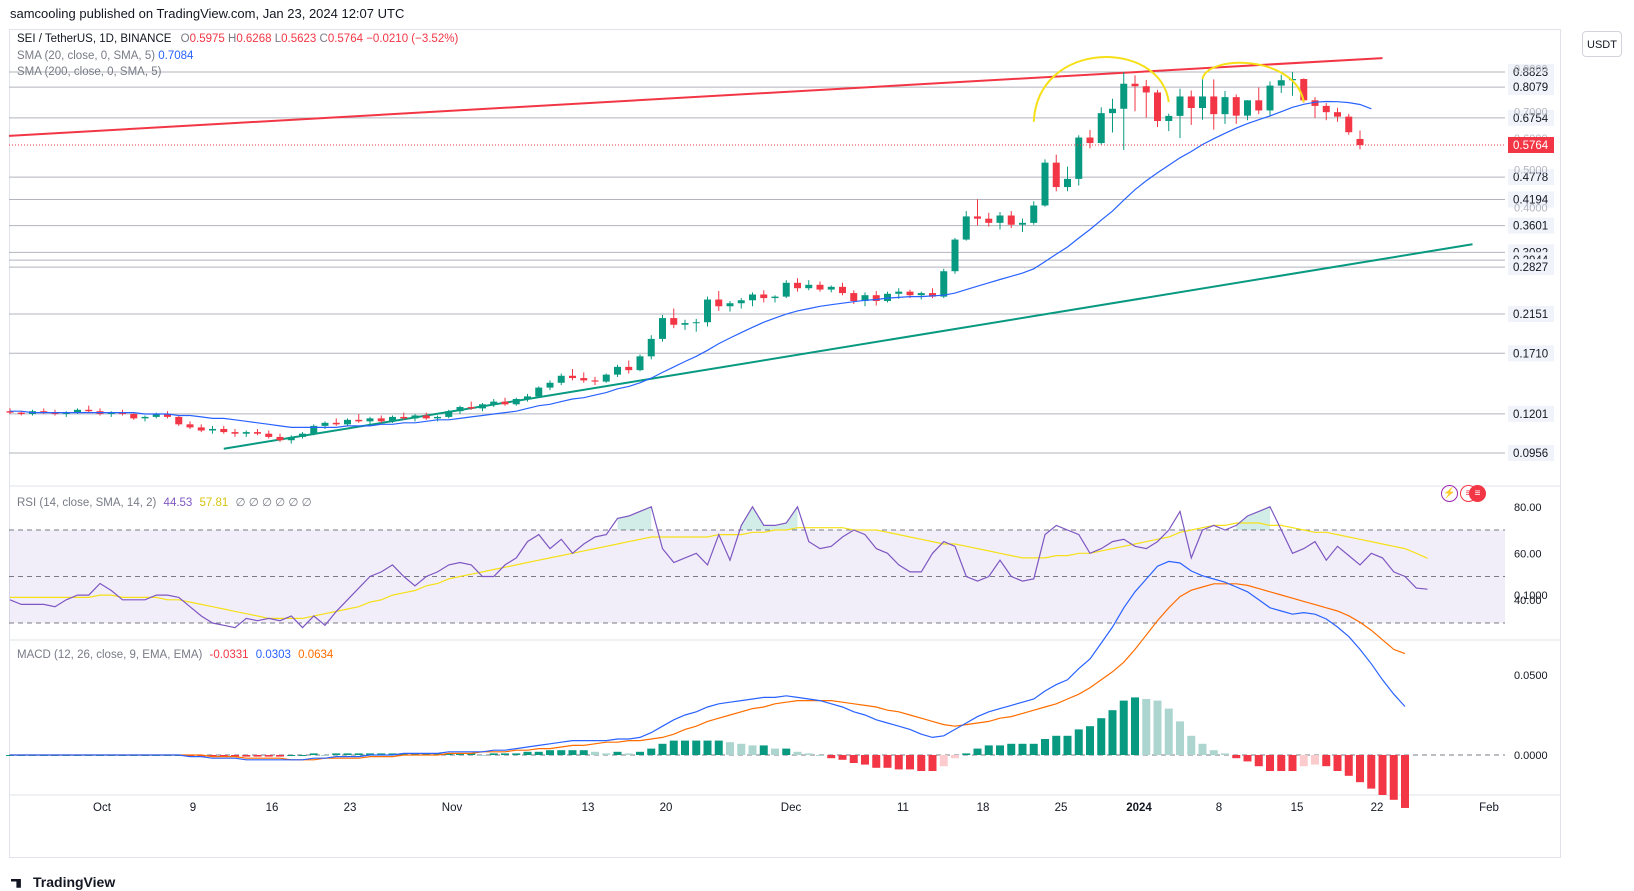  I want to click on symbol-label: SEI / TetherUS, 1D, BINANCE, so click(94, 39).